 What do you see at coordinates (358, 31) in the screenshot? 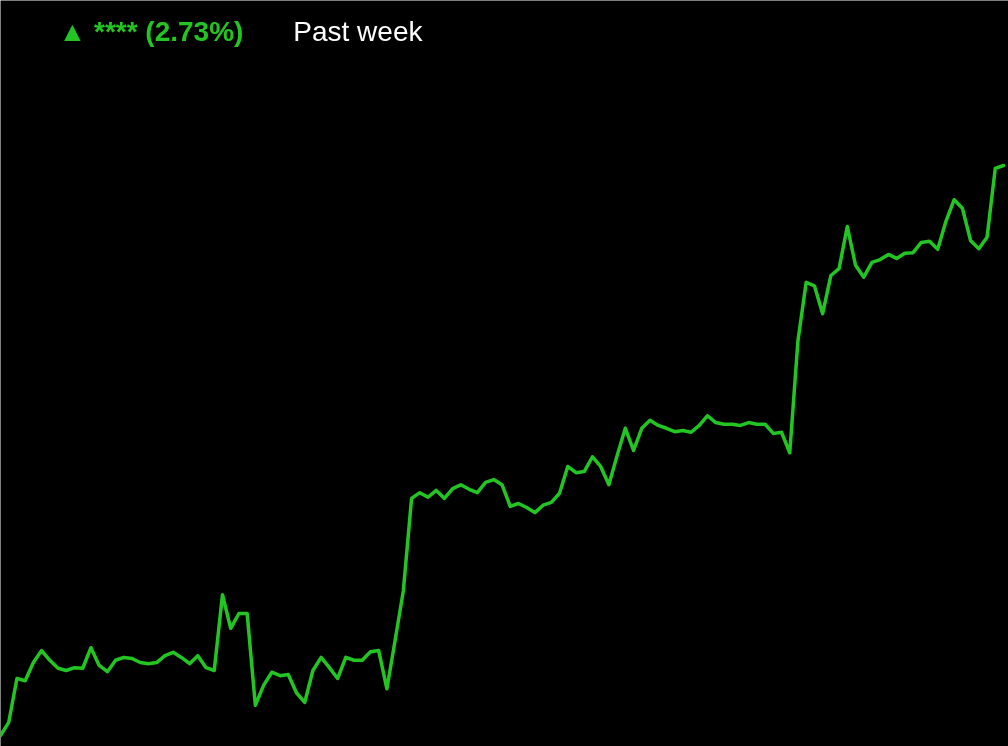
I see `chart-subtitle: Past week` at bounding box center [358, 31].